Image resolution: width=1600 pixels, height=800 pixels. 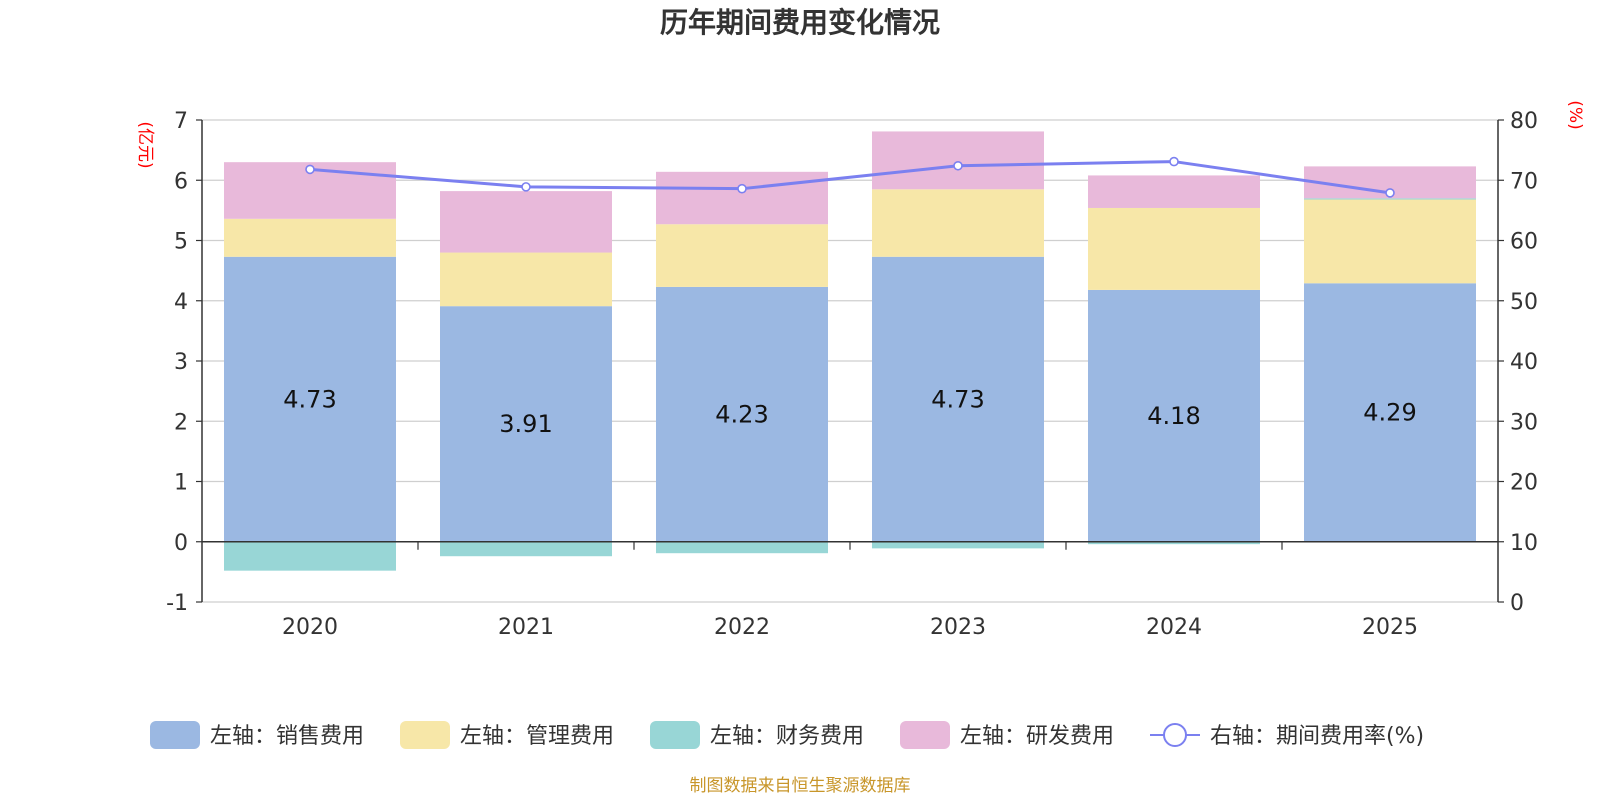 I want to click on left-axis-unit: (亿元), so click(x=145, y=144).